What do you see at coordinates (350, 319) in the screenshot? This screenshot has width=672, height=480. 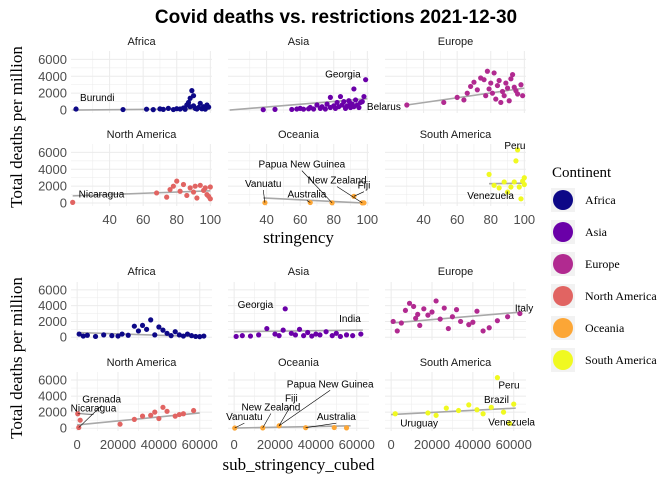 I see `point-label: India` at bounding box center [350, 319].